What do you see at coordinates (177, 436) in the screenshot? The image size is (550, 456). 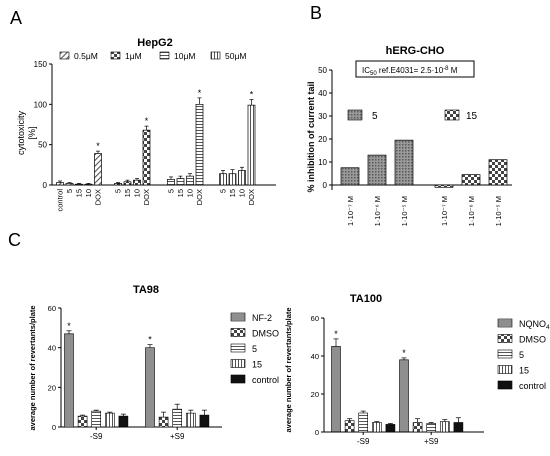 I see `x-tick-label: +S9` at bounding box center [177, 436].